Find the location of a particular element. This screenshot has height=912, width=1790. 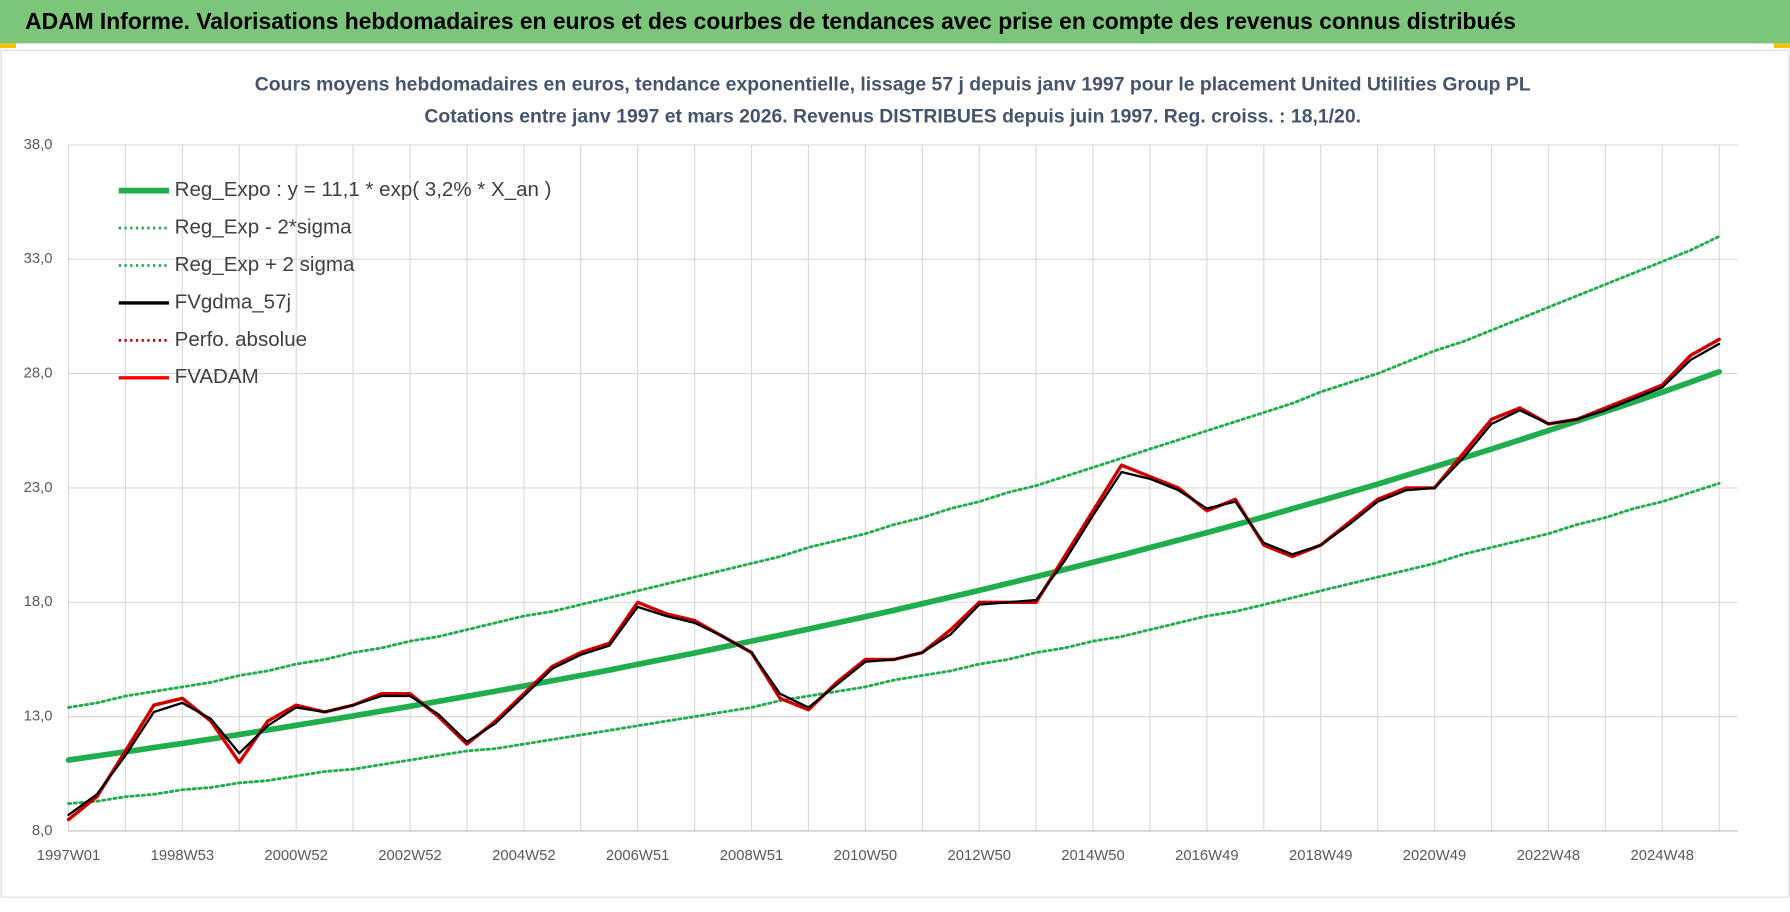

y-tick-label: 8,0 is located at coordinates (42, 831).